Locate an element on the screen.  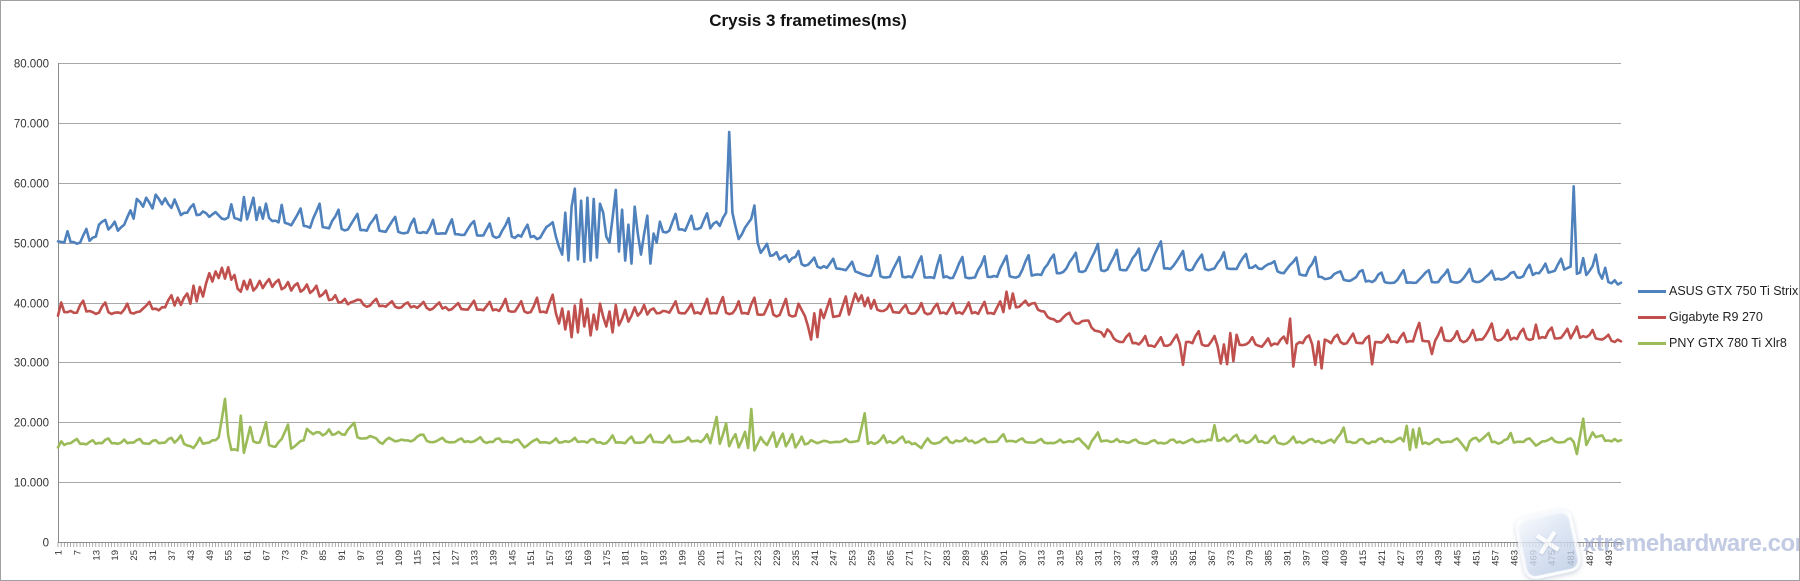
x-tick-label: 169 is located at coordinates (588, 558).